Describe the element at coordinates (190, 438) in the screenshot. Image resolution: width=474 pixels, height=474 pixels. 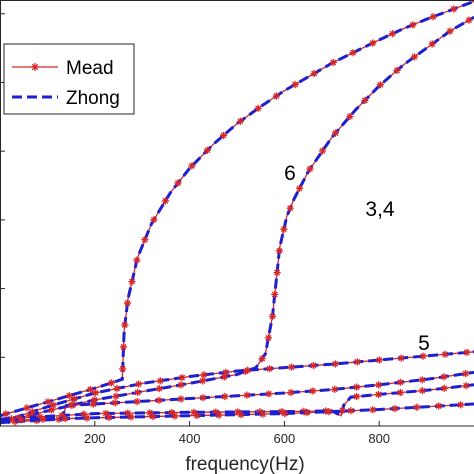
I see `x-tick-label: 400` at that location.